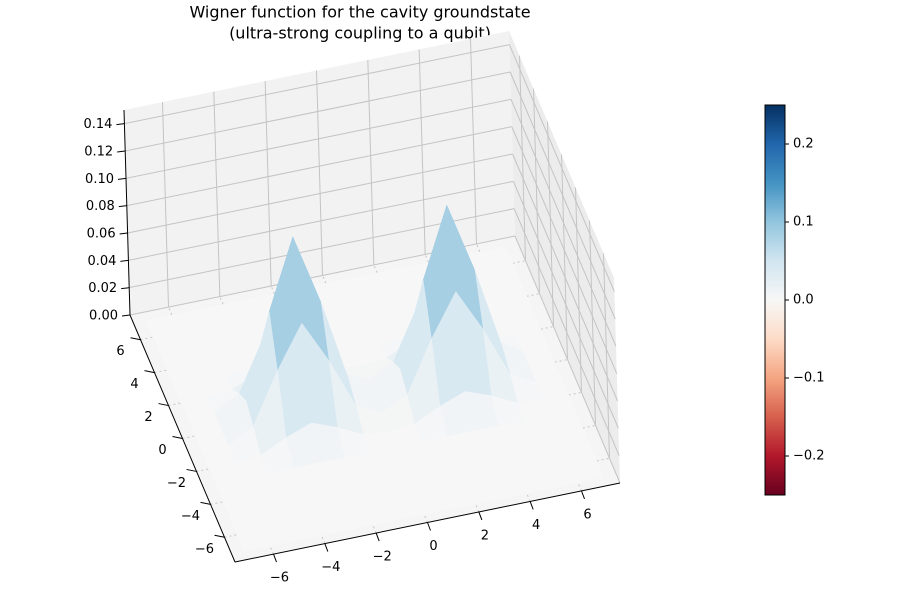 This screenshot has width=900, height=600. I want to click on y-tick-label: 6, so click(120, 351).